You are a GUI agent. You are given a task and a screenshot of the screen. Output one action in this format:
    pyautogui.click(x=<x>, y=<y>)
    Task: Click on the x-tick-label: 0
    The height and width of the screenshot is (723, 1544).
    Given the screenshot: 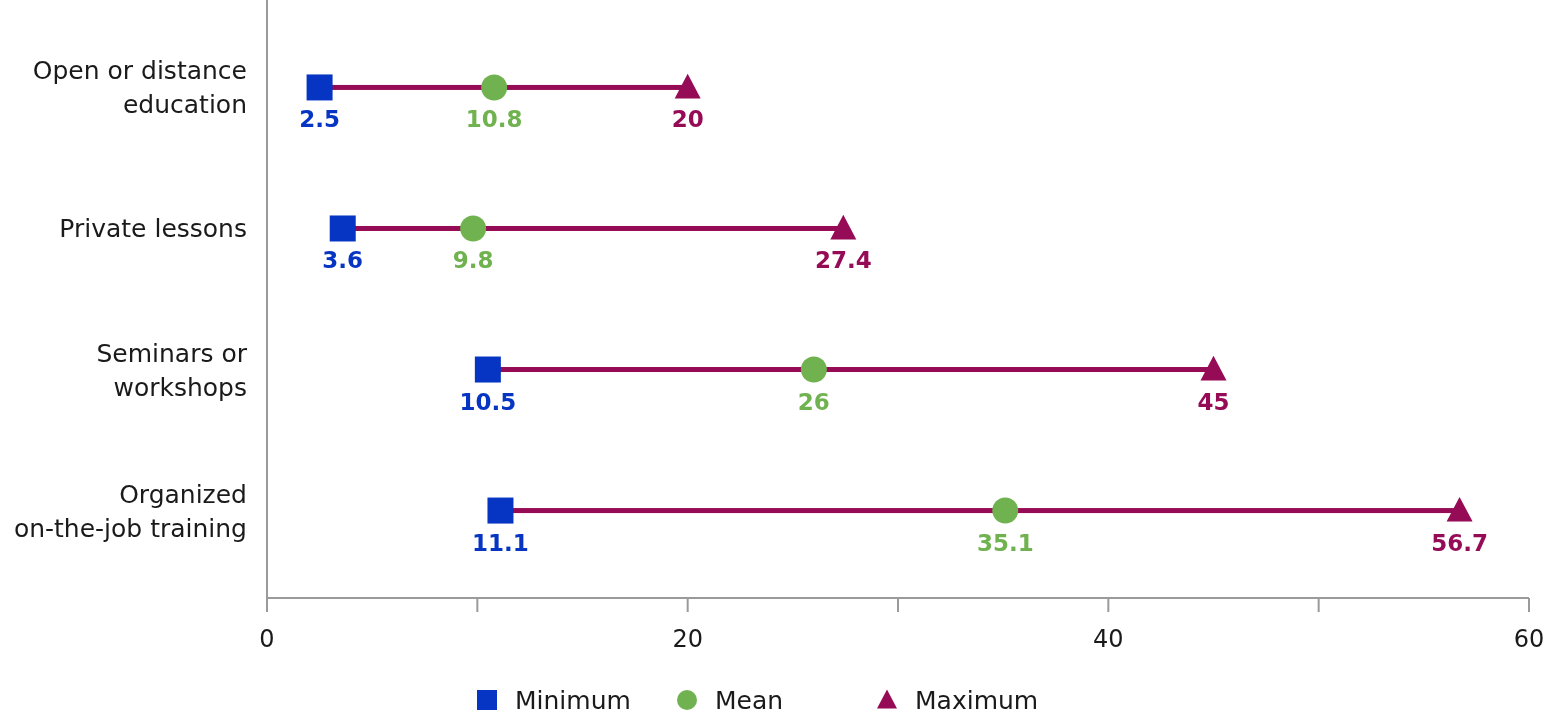 What is the action you would take?
    pyautogui.click(x=267, y=639)
    